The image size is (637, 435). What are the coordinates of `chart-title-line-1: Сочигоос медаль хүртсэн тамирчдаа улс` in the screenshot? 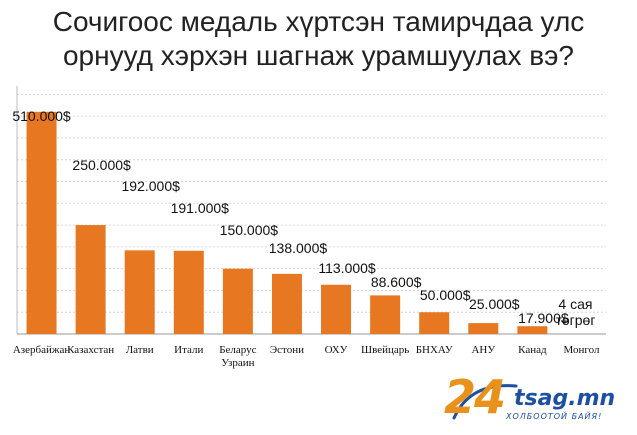 It's located at (318, 21).